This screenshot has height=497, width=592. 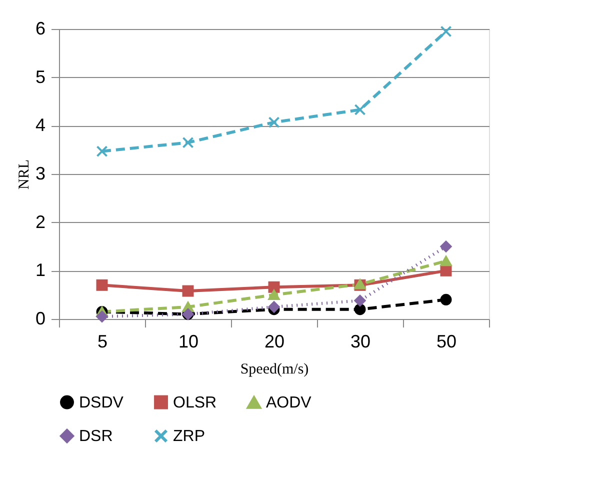 I want to click on x-tick-label: 20, so click(x=274, y=342).